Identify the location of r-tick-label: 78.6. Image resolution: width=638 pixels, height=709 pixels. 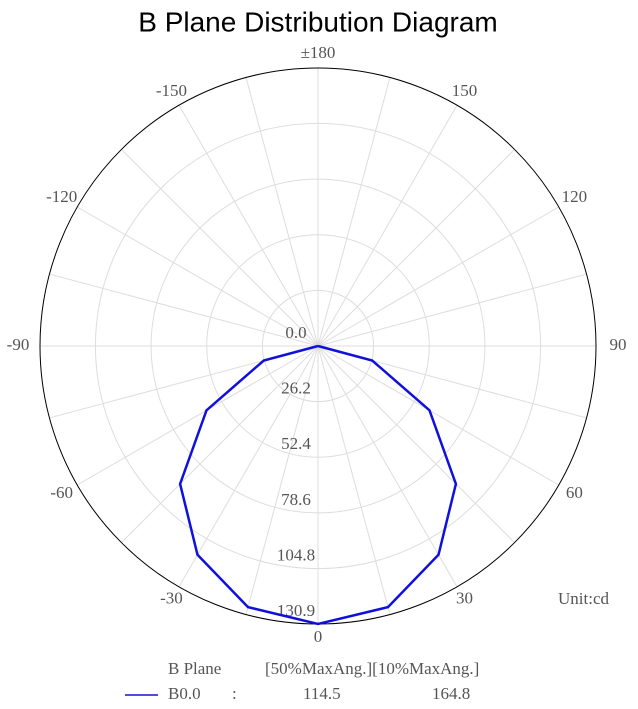
(296, 499).